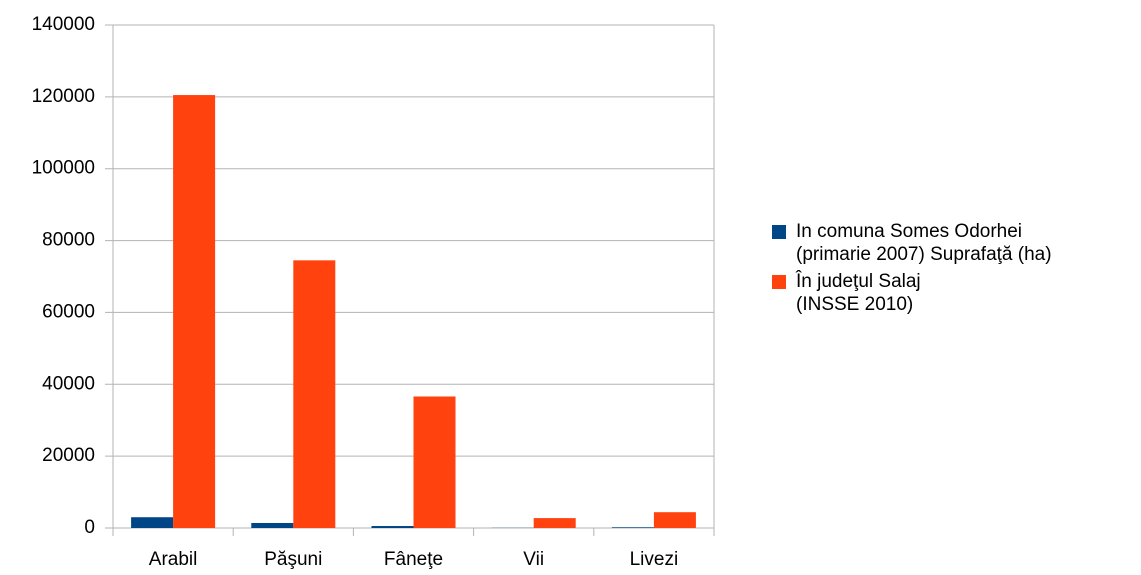 This screenshot has height=575, width=1141. Describe the element at coordinates (63, 24) in the screenshot. I see `y-tick-label: 140000` at that location.